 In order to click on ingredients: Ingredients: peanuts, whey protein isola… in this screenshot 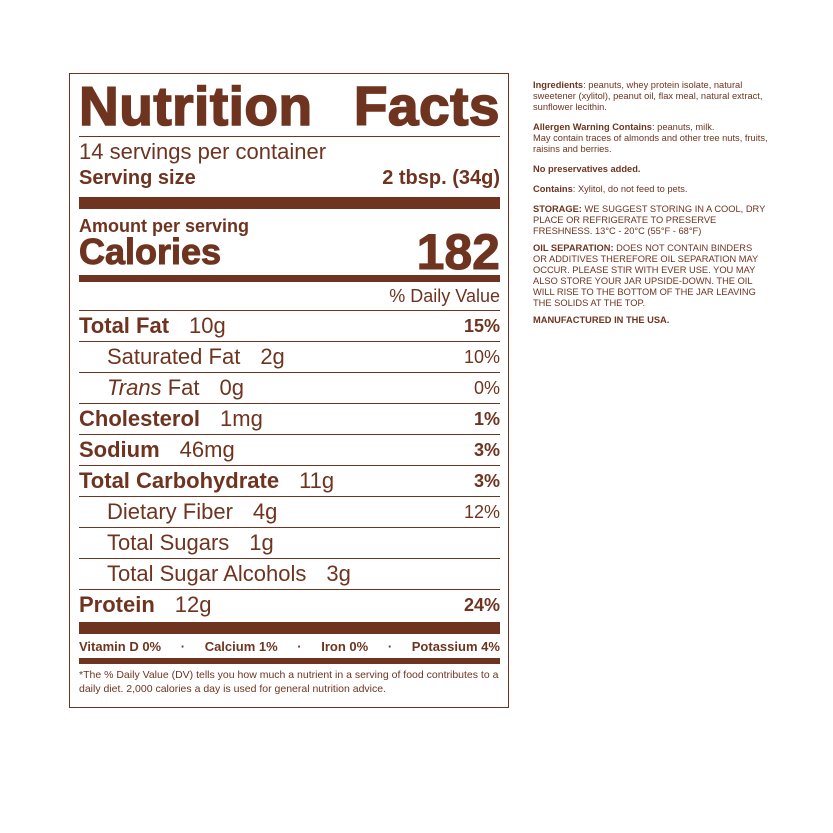, I will do `click(648, 96)`.